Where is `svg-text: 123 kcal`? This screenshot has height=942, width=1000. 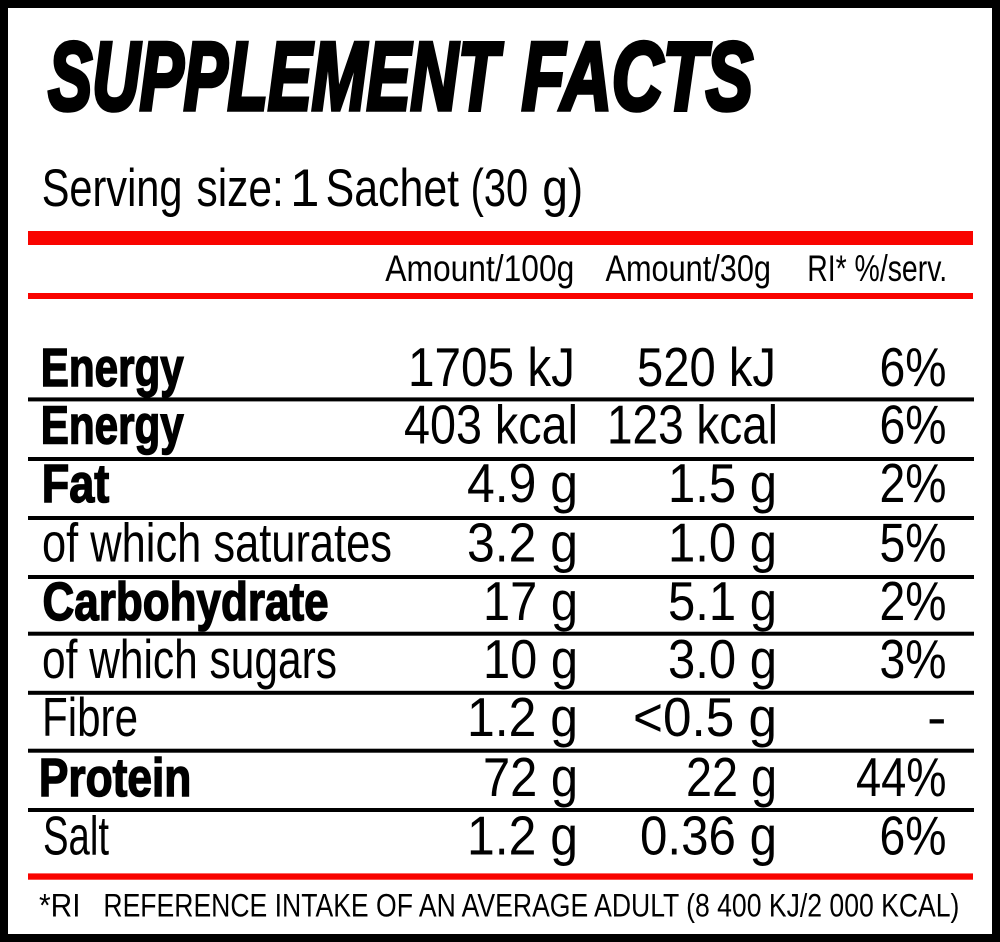 svg-text: 123 kcal is located at coordinates (692, 425).